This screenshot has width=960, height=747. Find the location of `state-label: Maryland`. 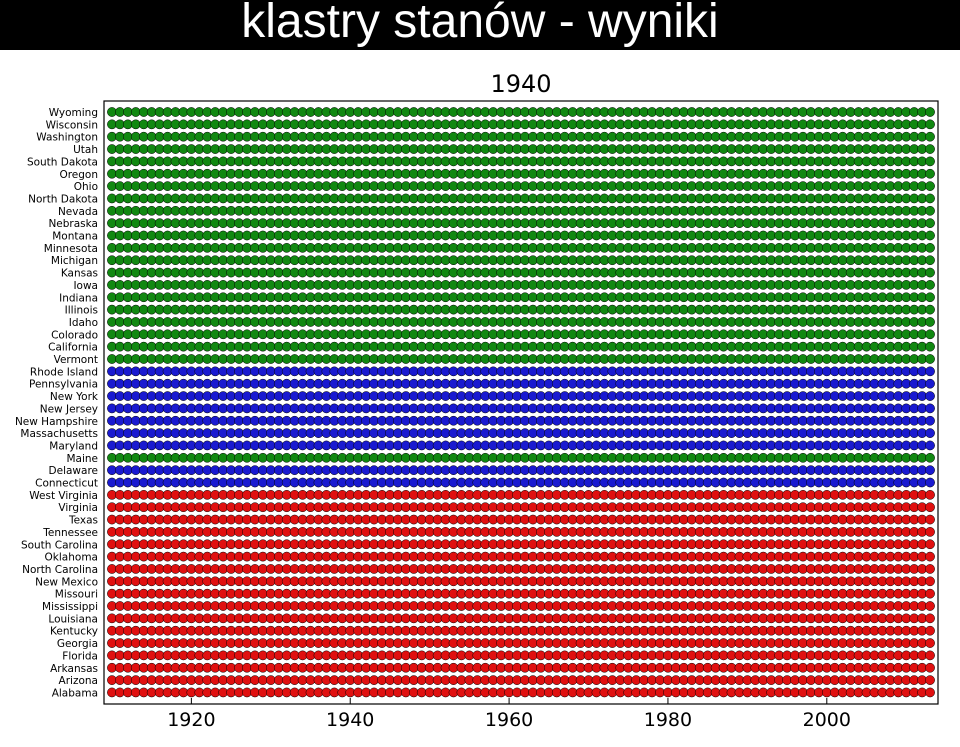

state-label: Maryland is located at coordinates (73, 446).